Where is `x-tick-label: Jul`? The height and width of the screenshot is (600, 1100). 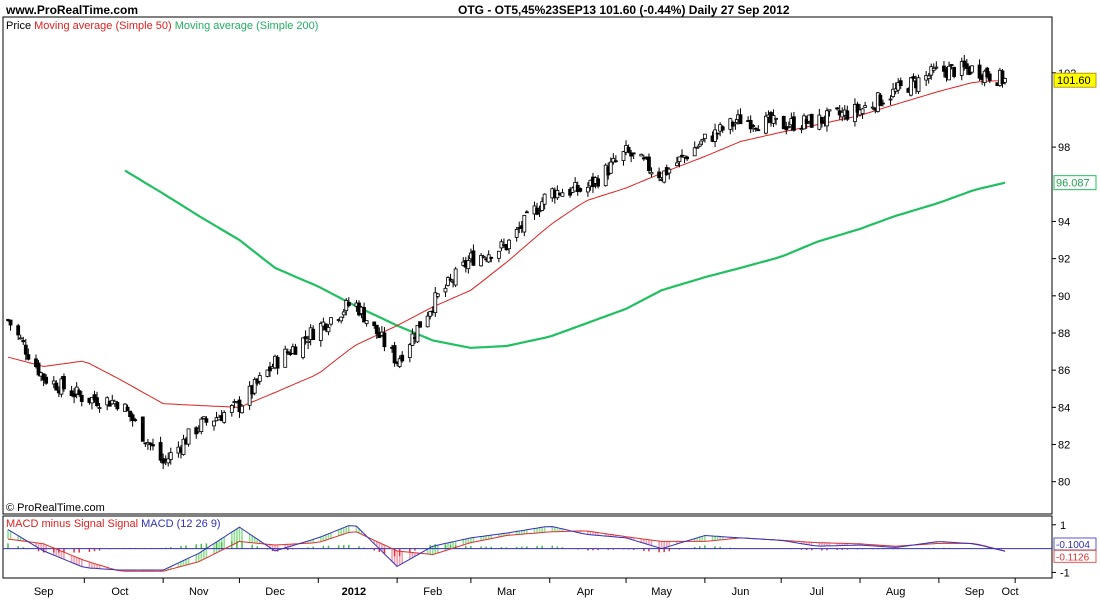 x-tick-label: Jul is located at coordinates (817, 592).